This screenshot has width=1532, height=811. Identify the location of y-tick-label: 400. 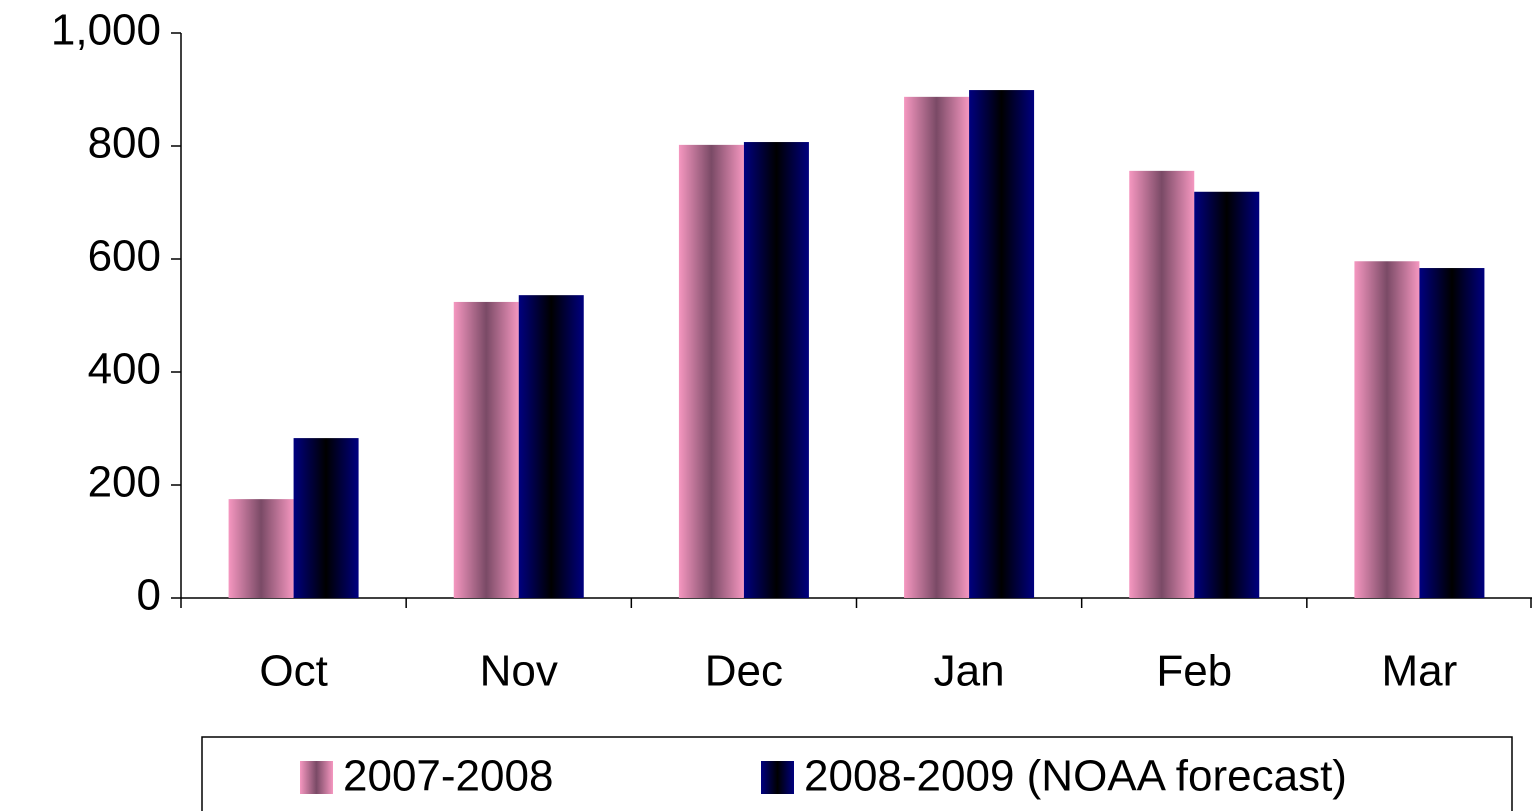
(124, 369).